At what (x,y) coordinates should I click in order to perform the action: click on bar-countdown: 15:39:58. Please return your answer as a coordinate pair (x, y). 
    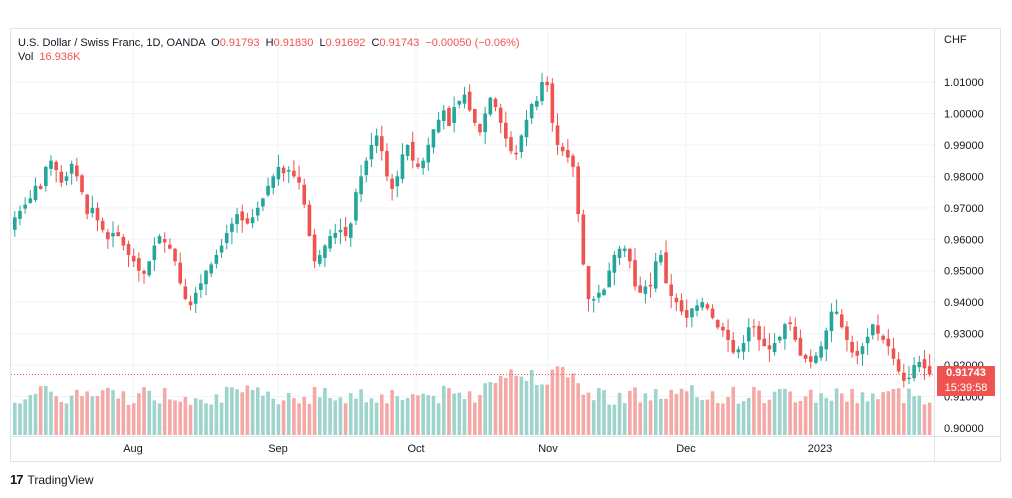
    Looking at the image, I should click on (966, 388).